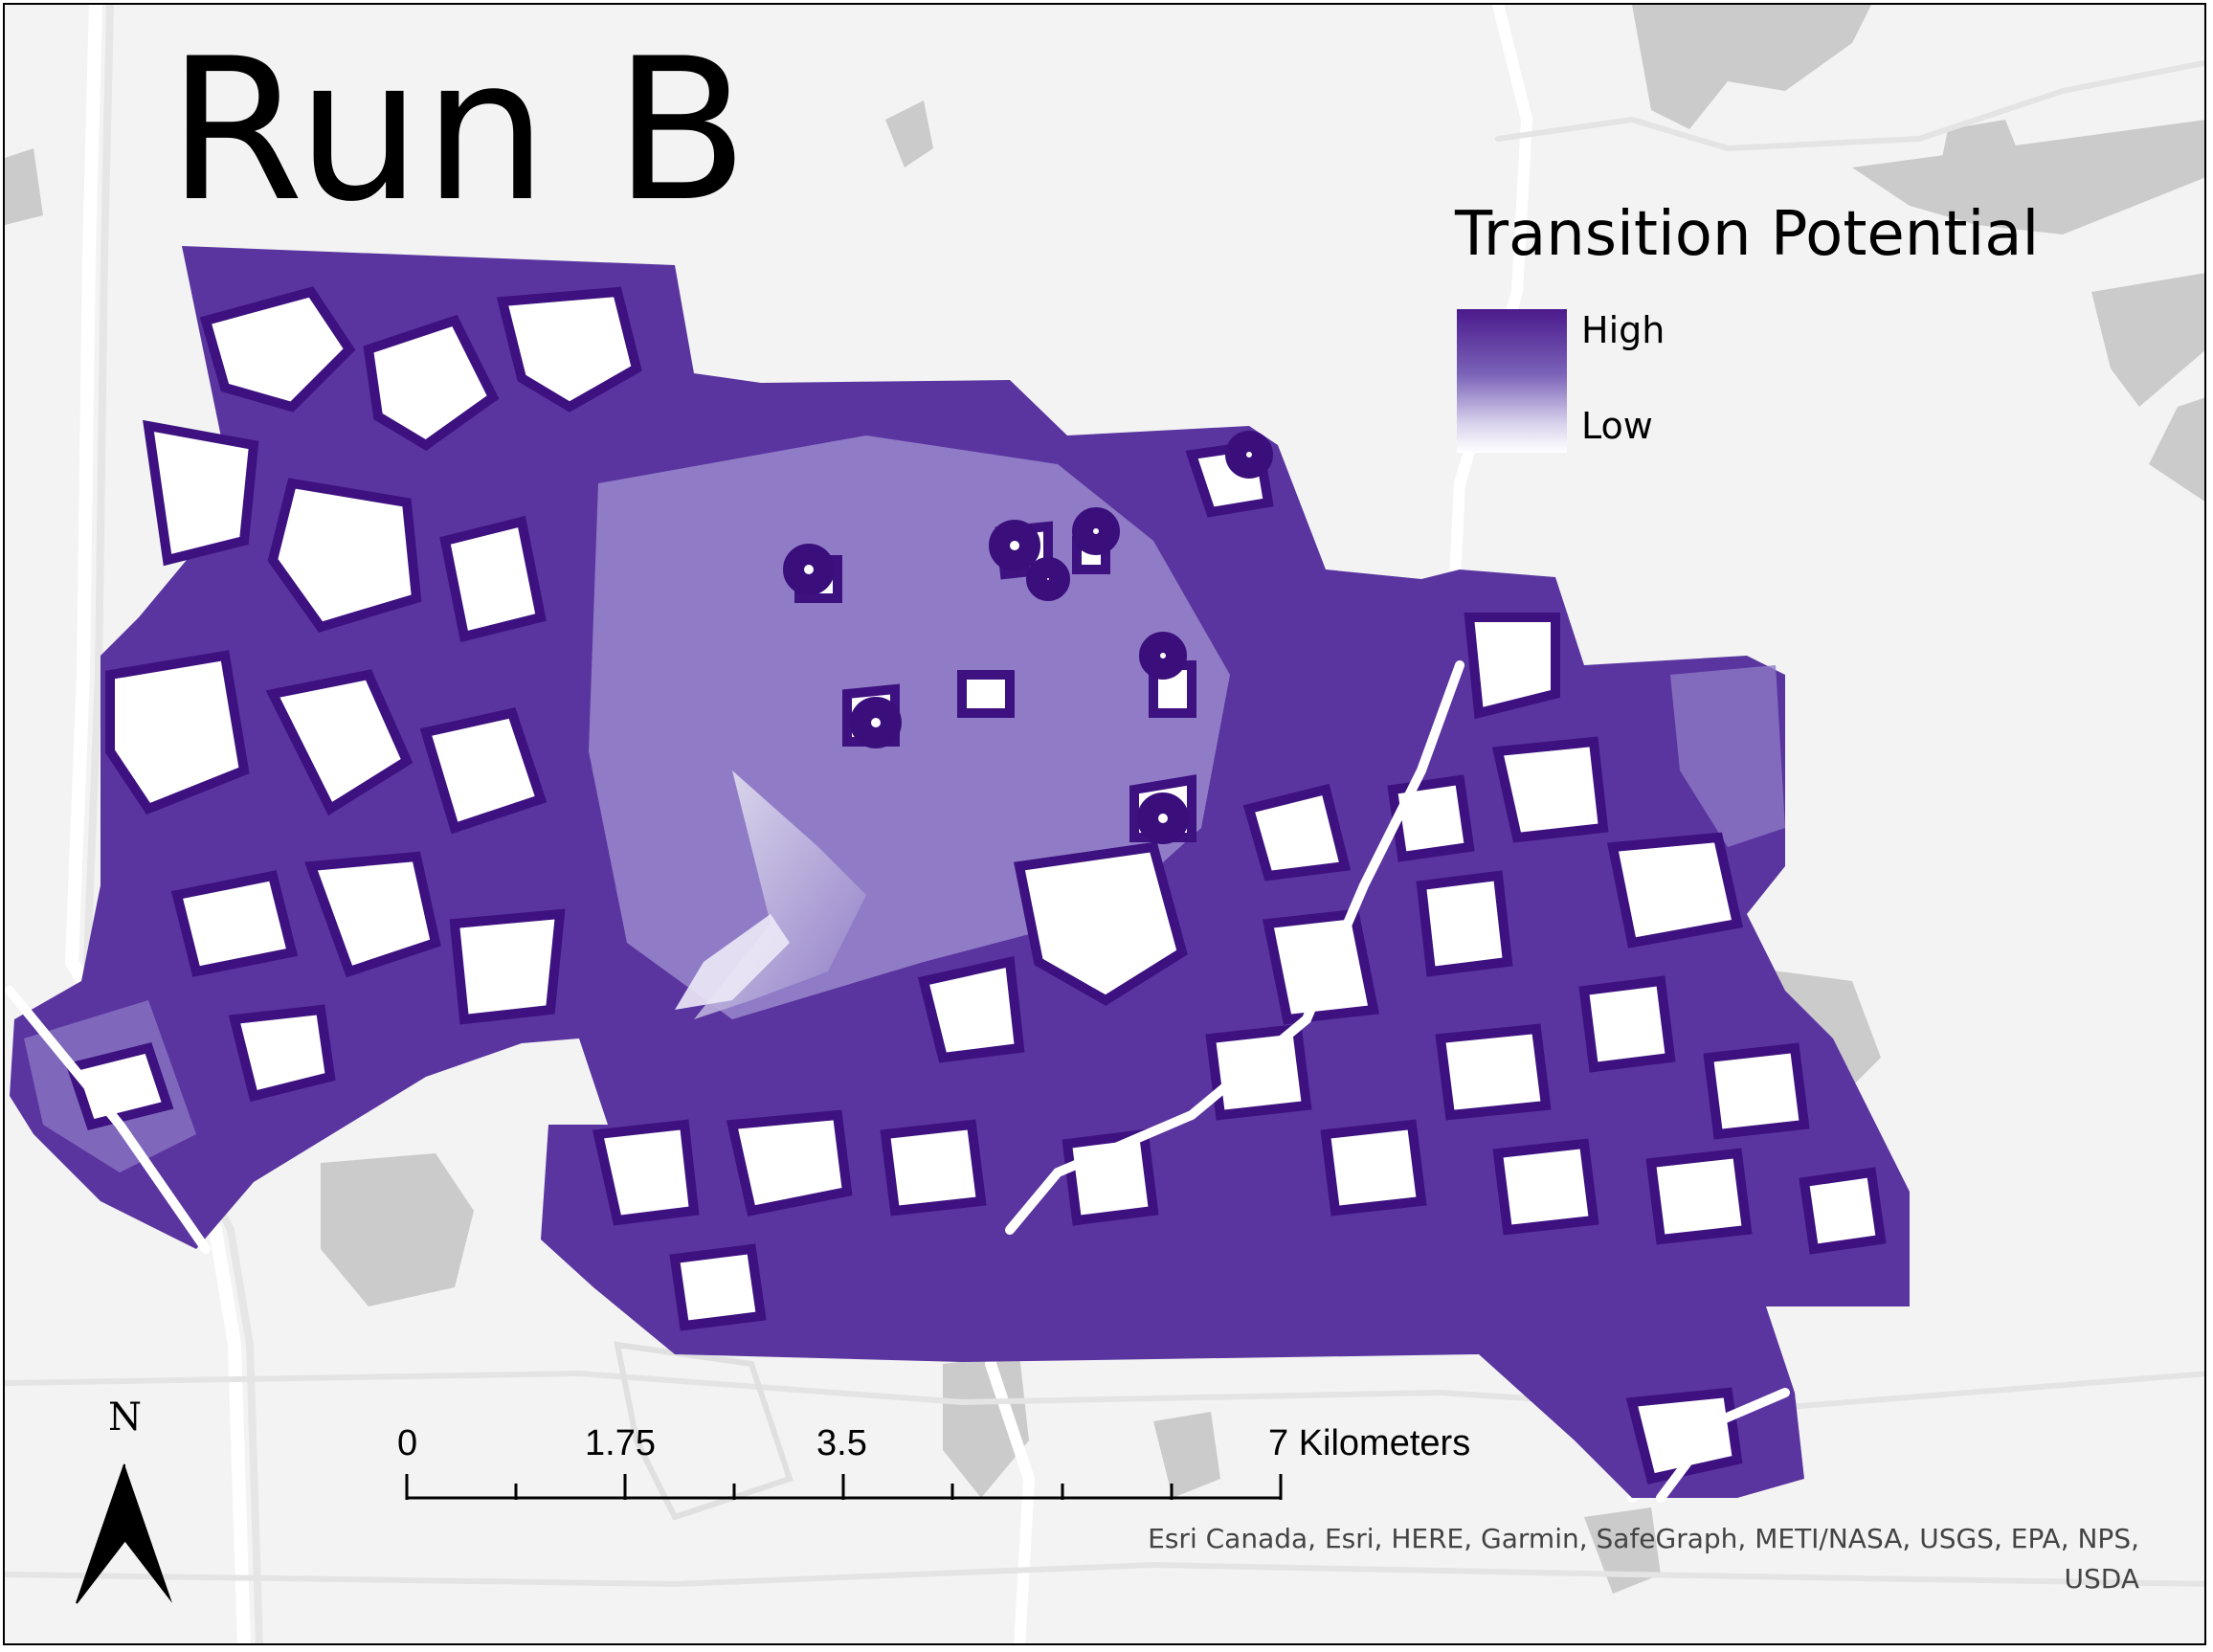 The height and width of the screenshot is (1652, 2213). What do you see at coordinates (1623, 330) in the screenshot?
I see `legend-high-label: High` at bounding box center [1623, 330].